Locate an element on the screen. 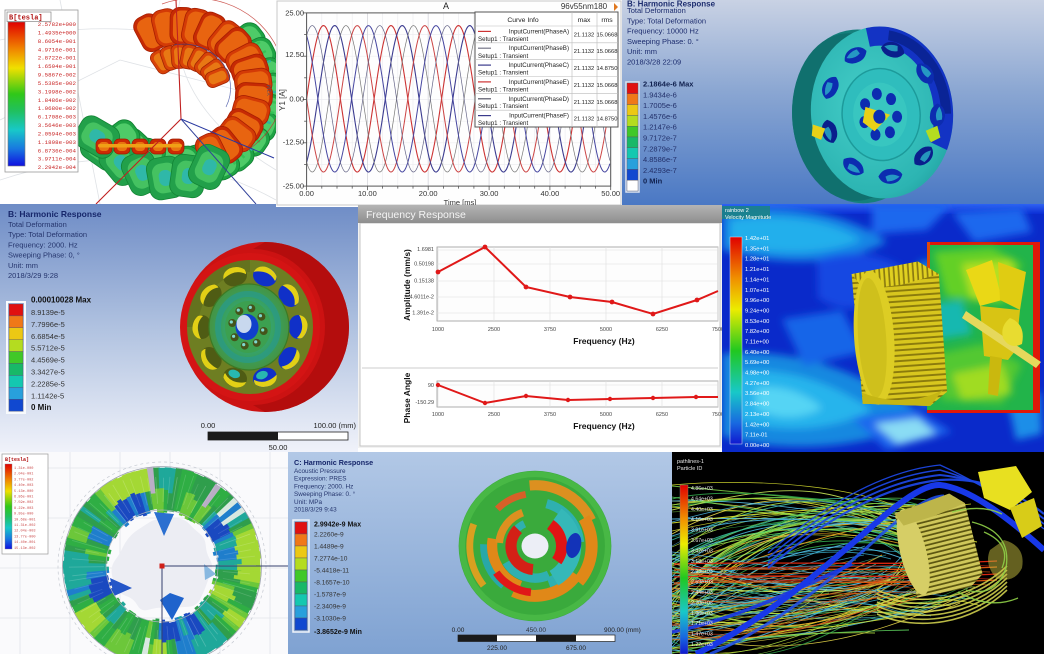  svg-text: 8.22e-003 is located at coordinates (23, 509).